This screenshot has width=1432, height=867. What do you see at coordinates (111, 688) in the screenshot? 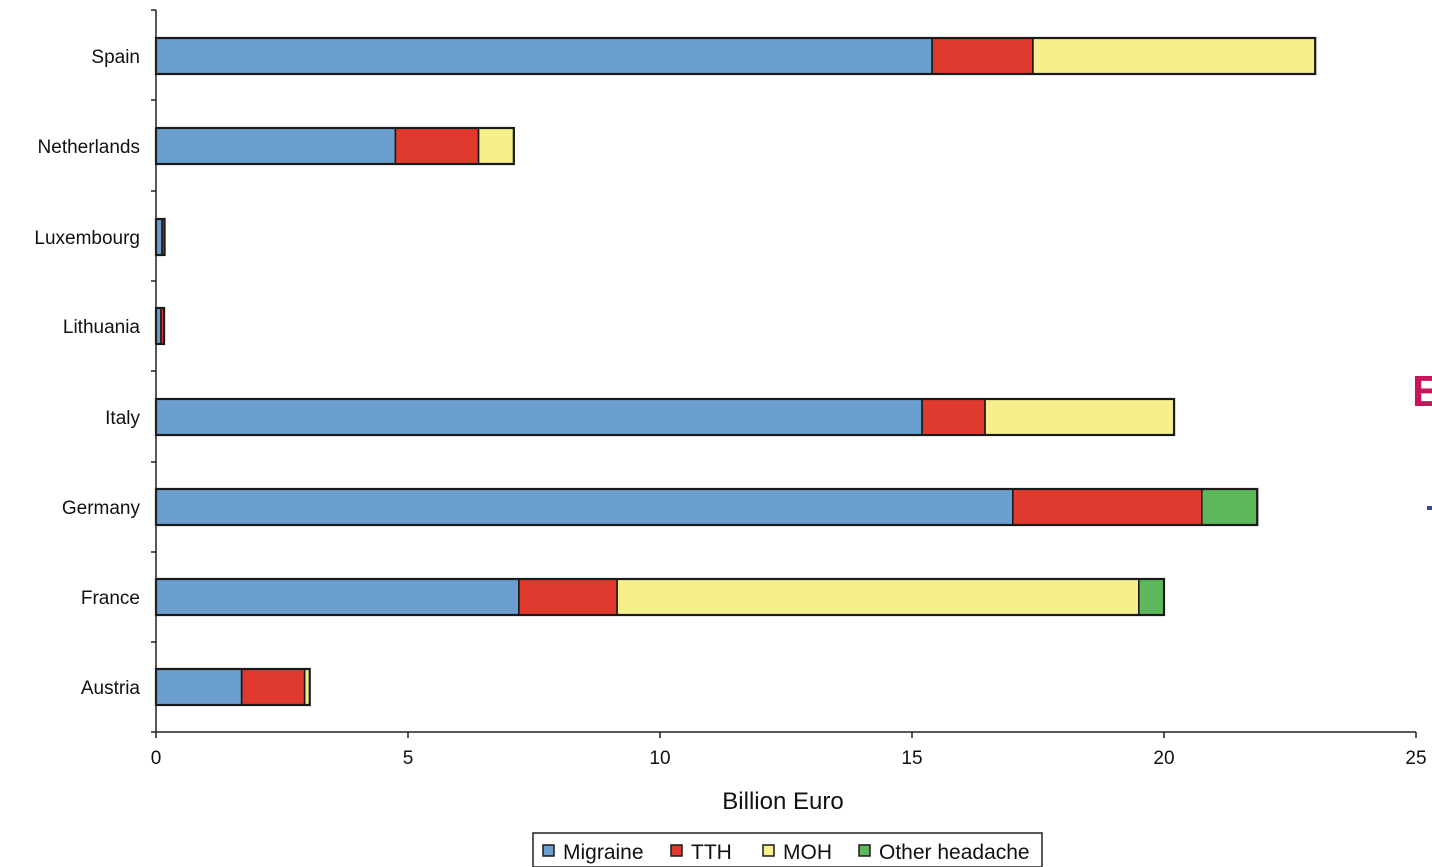
I see `y-tick-label-austria: Austria` at bounding box center [111, 688].